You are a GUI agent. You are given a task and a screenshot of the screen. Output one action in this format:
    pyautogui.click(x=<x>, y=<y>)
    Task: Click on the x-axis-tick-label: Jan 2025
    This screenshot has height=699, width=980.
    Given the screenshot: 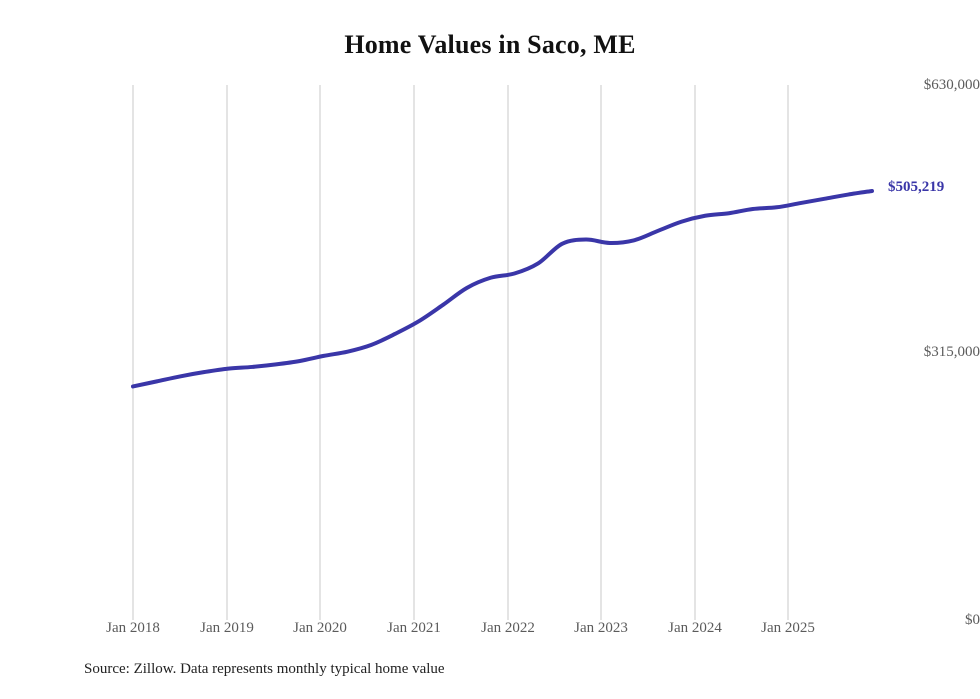 What is the action you would take?
    pyautogui.click(x=788, y=628)
    